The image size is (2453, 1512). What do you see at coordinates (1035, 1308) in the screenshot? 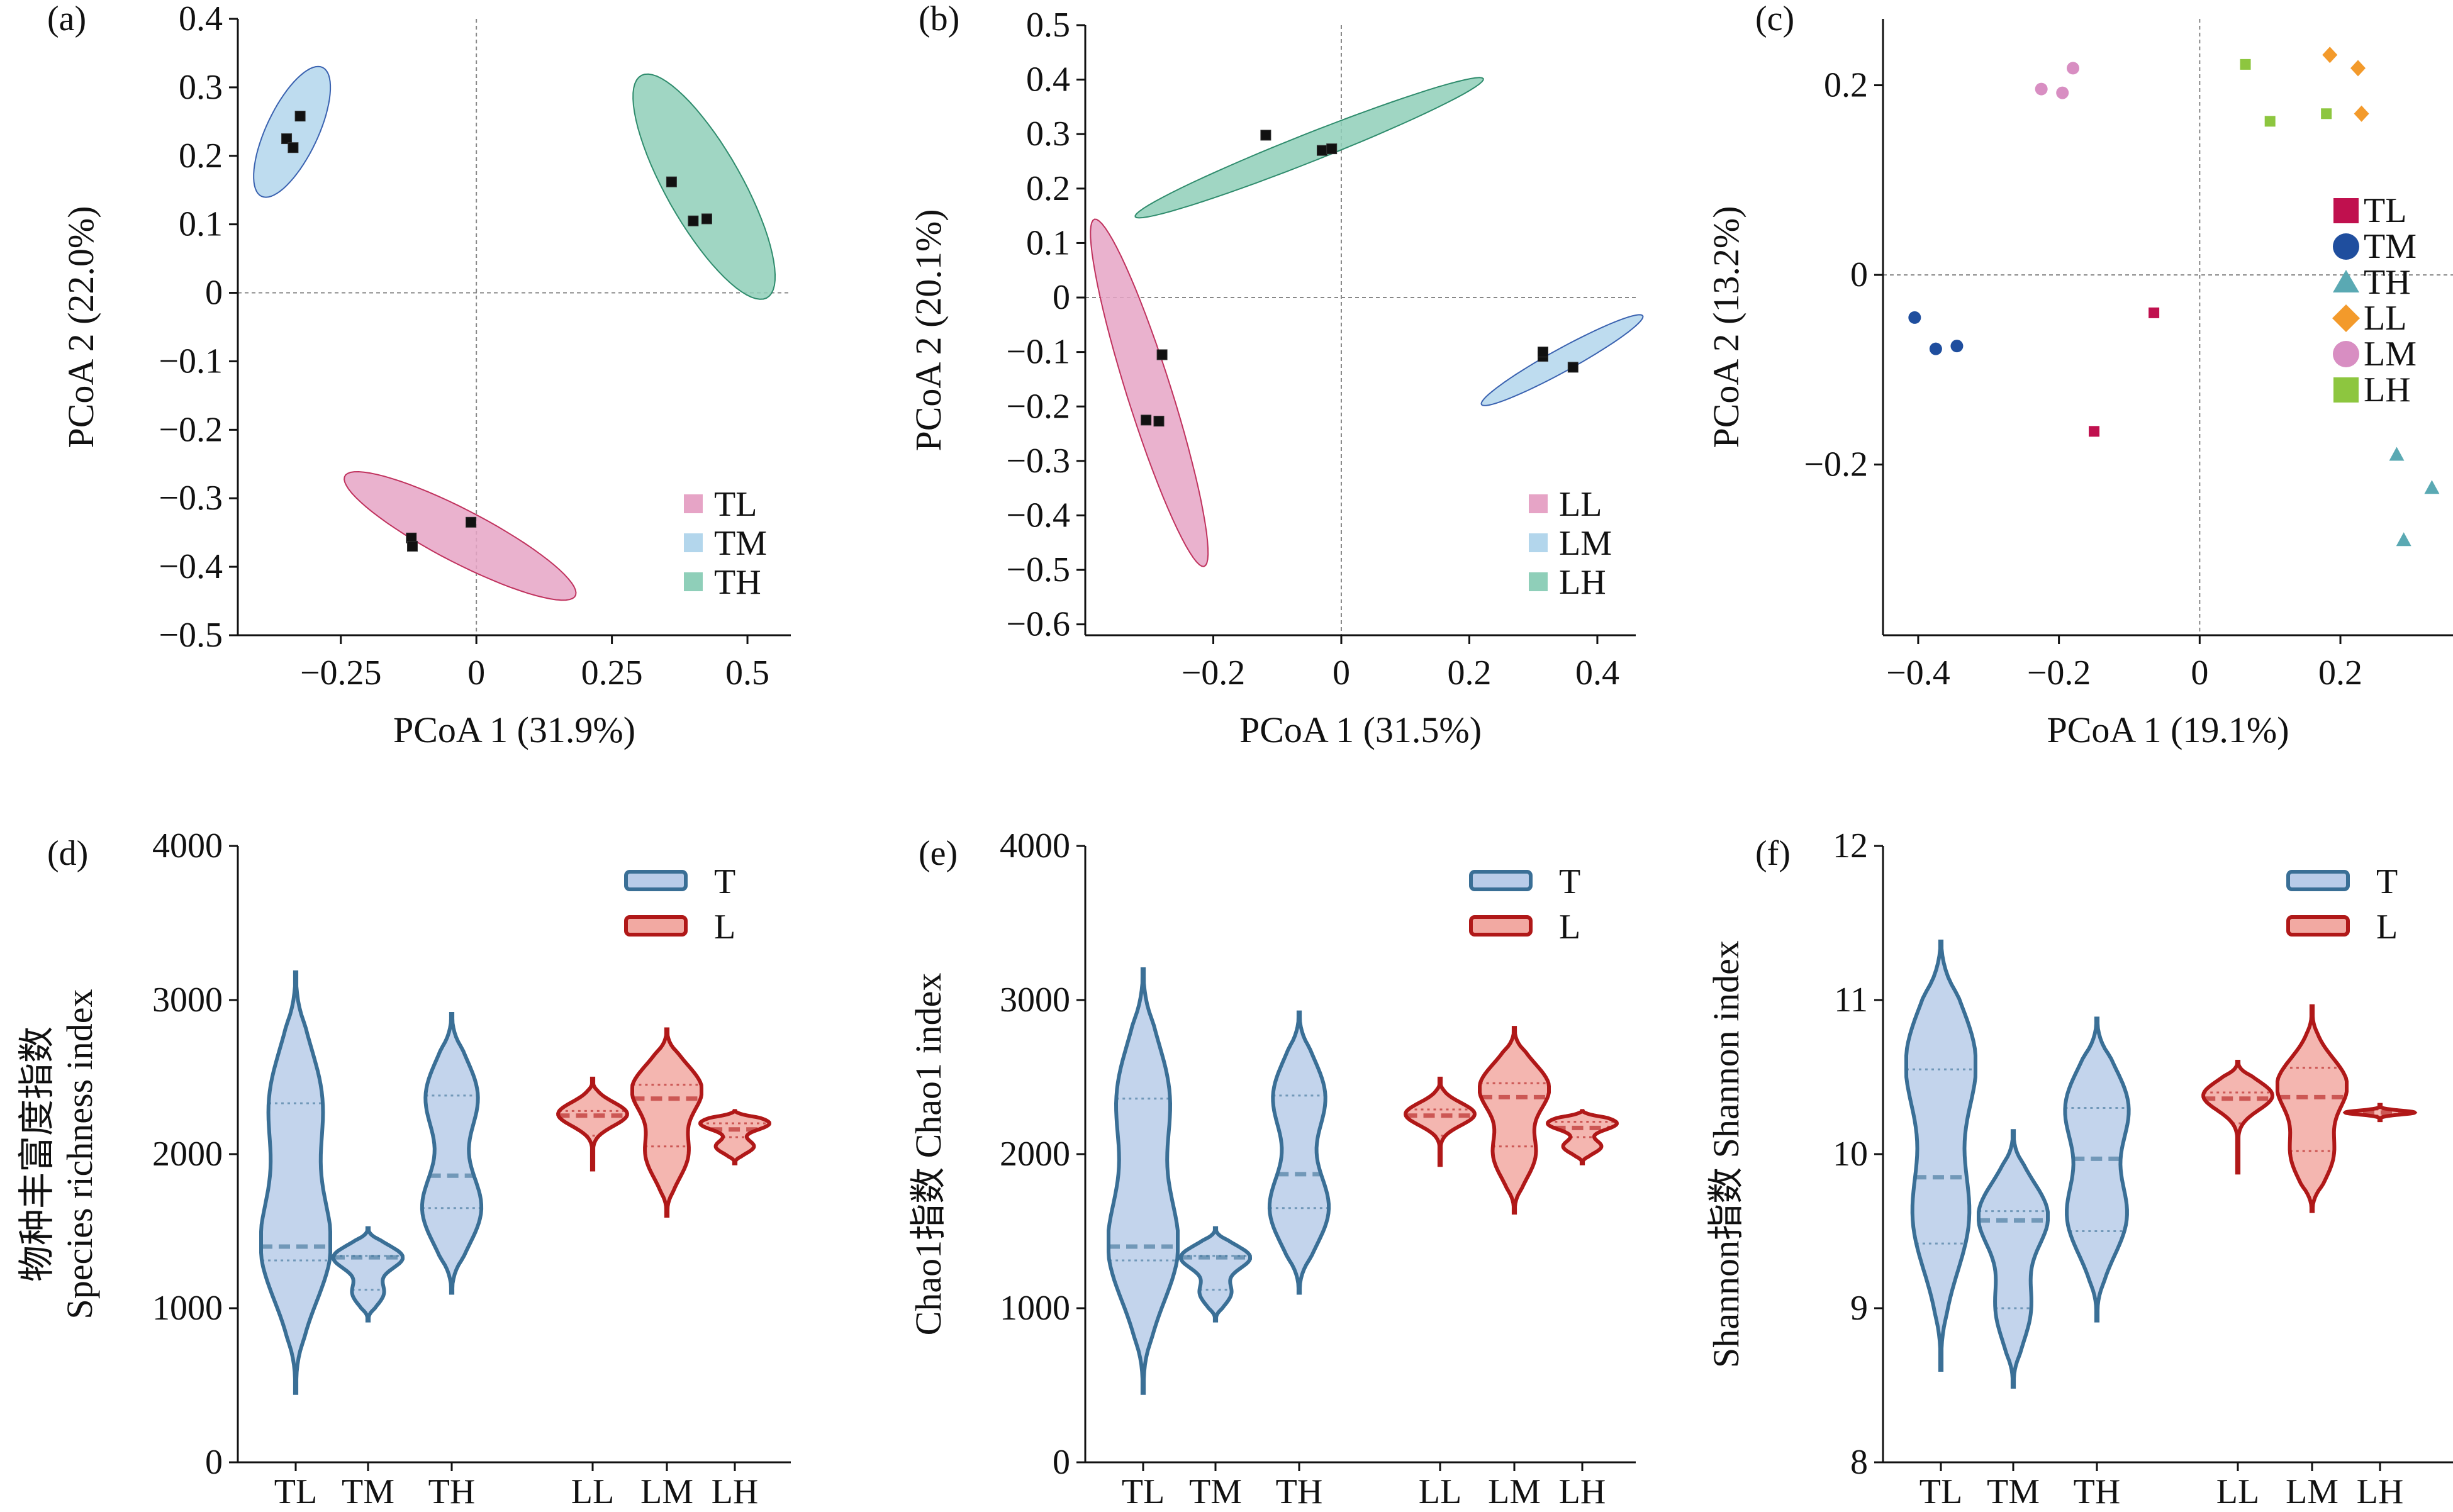
I see `y-tick-label: 1000` at bounding box center [1035, 1308].